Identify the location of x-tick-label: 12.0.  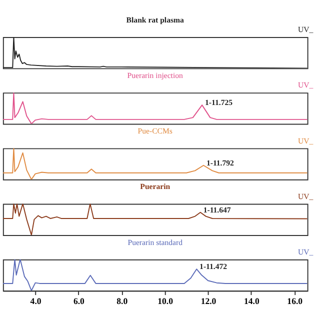
(208, 301).